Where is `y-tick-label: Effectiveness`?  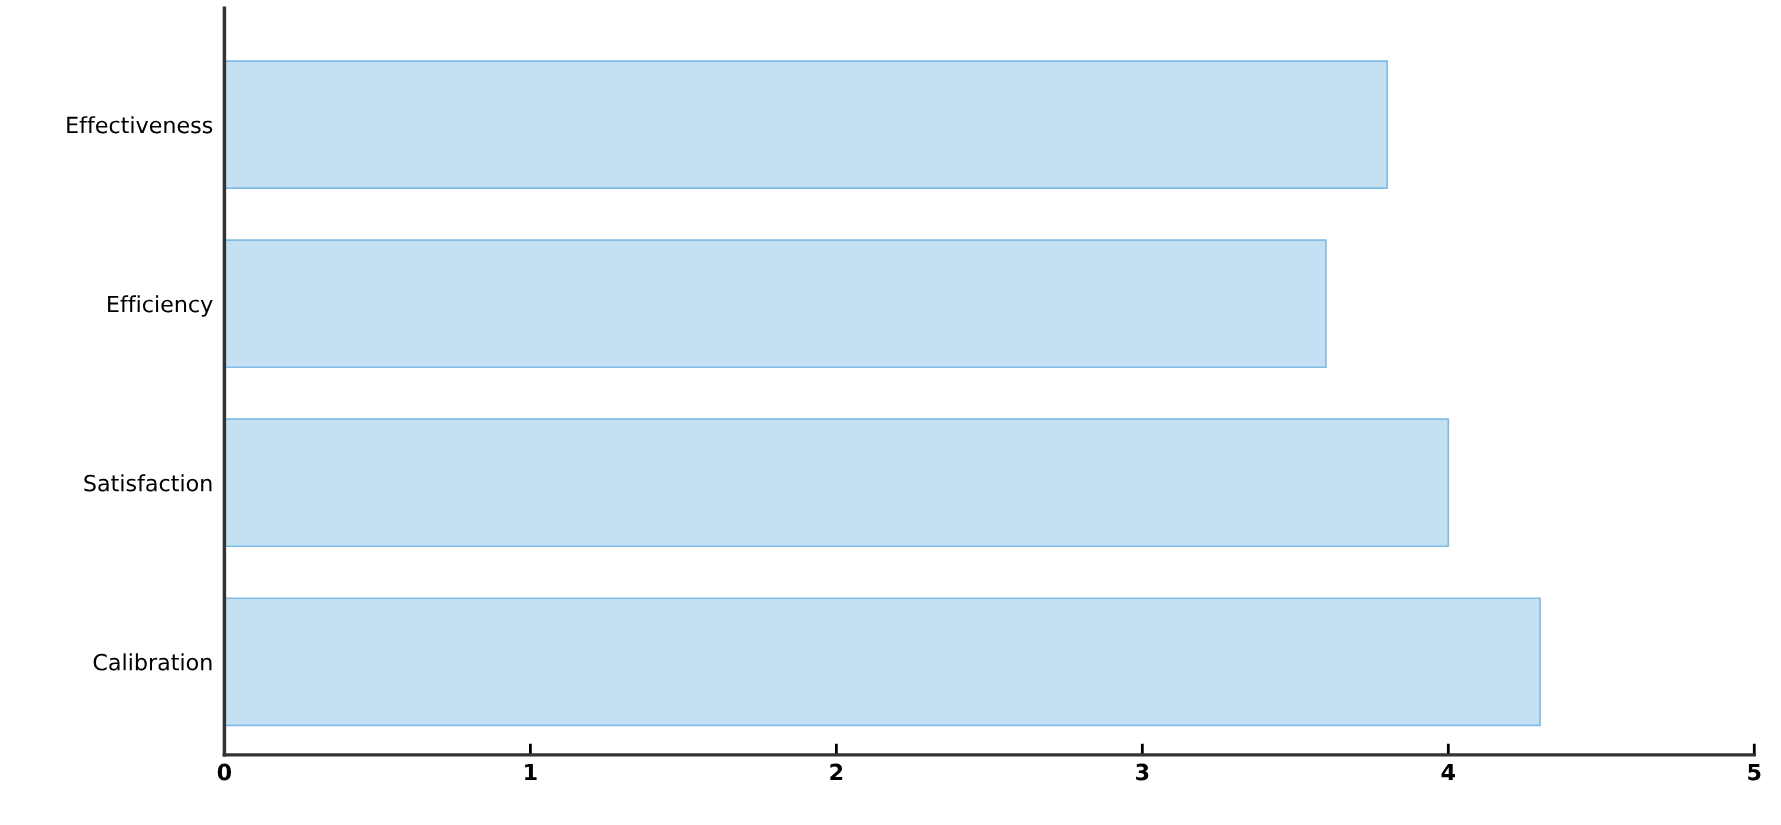 y-tick-label: Effectiveness is located at coordinates (140, 125).